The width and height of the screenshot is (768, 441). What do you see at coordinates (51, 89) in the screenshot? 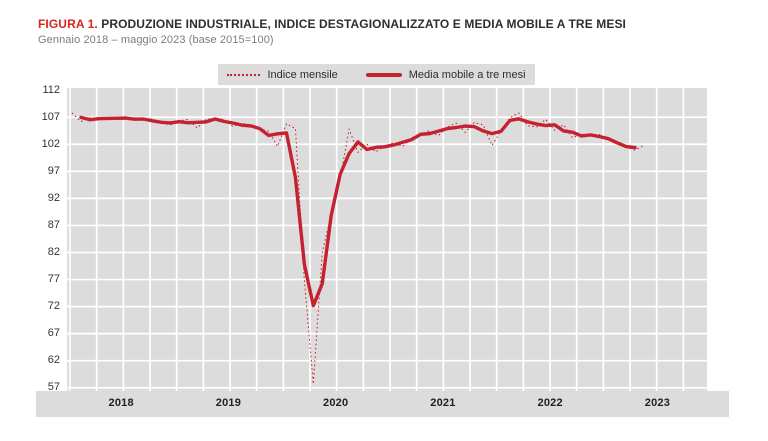
I see `y-axis-tick-label: 112` at bounding box center [51, 89].